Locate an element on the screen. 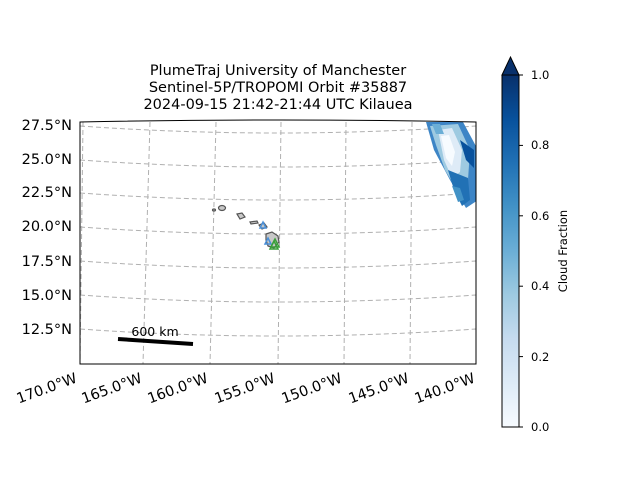 Image resolution: width=640 pixels, height=480 pixels. colorbar-tick-label: 0.0 is located at coordinates (540, 427).